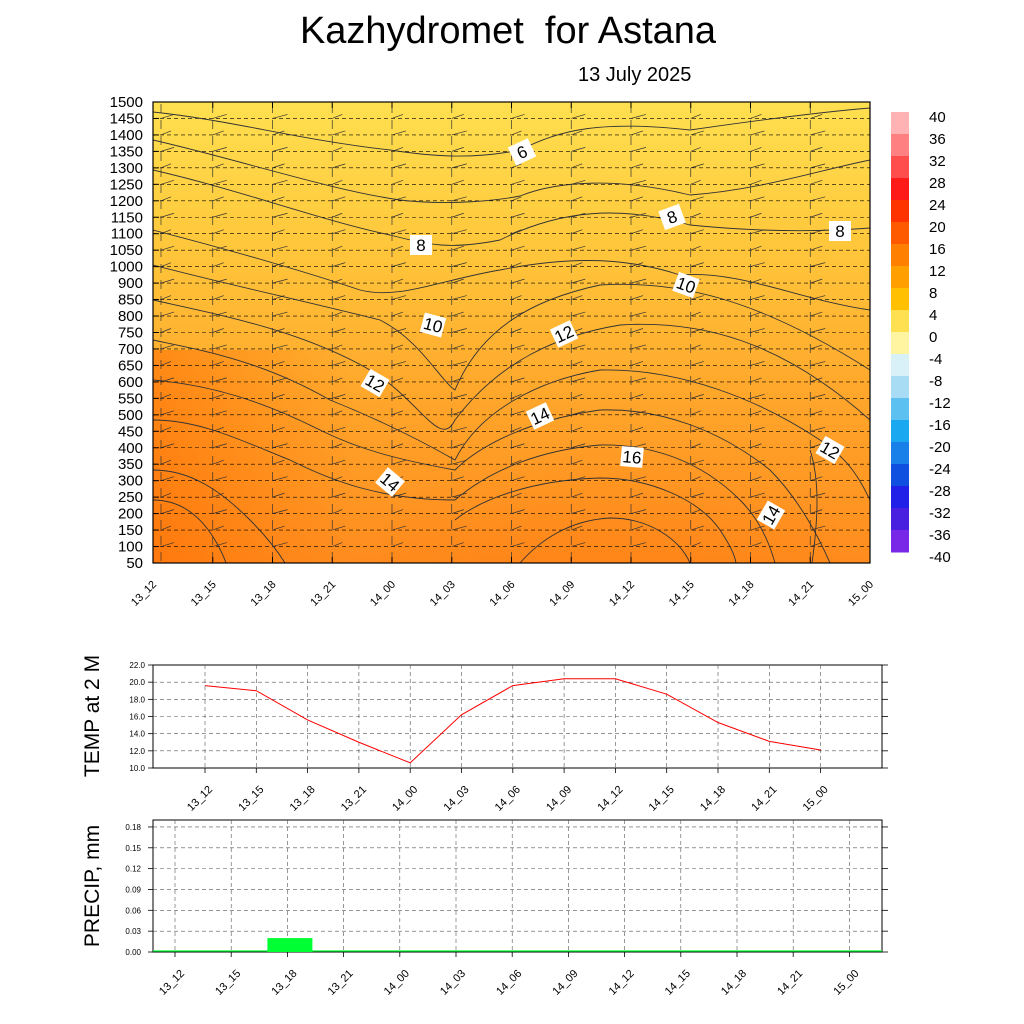  I want to click on temp-x-tick-label: 13_21, so click(354, 799).